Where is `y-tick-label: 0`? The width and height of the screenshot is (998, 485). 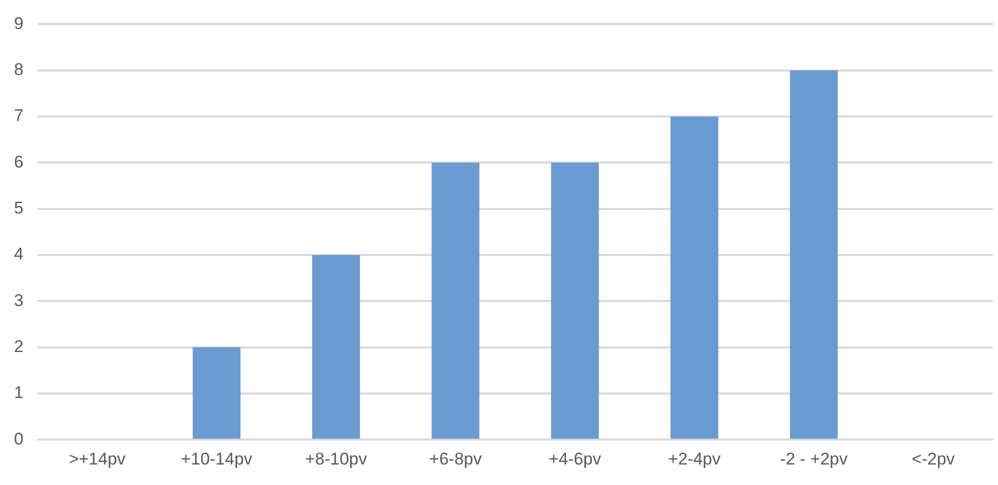
y-tick-label: 0 is located at coordinates (19, 438).